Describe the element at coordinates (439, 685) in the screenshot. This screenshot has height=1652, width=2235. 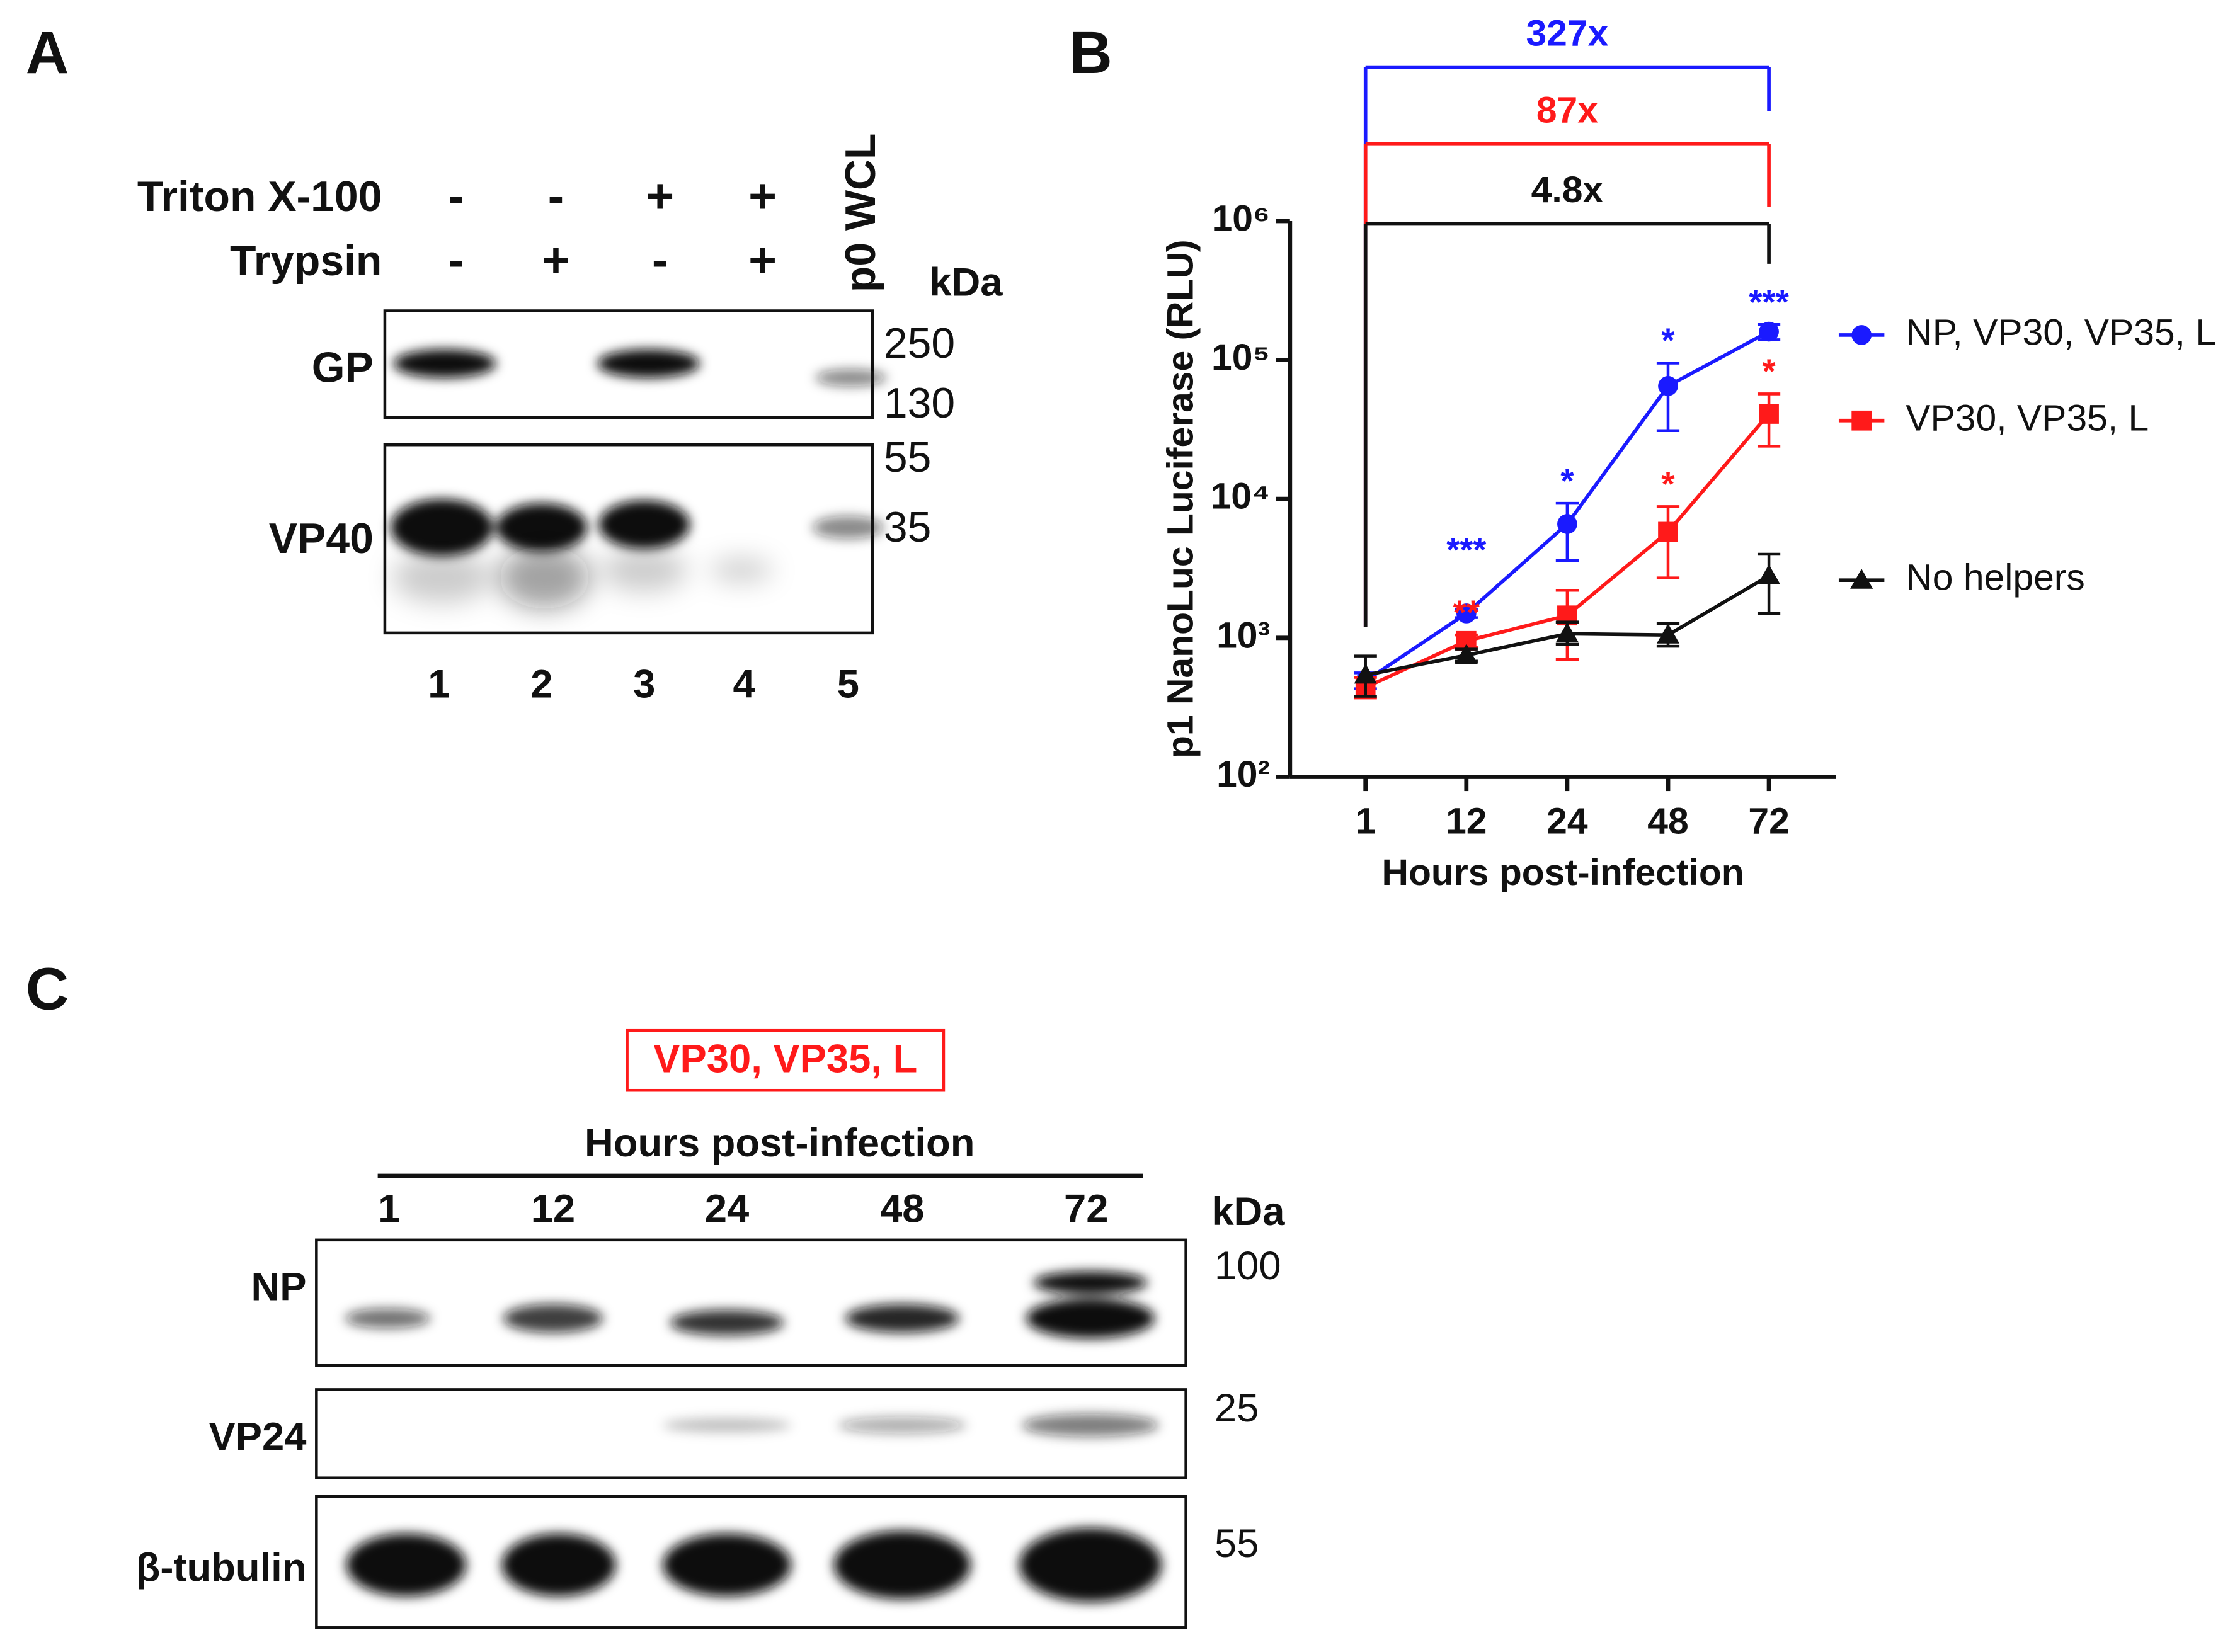
I see `lane-number: 1` at that location.